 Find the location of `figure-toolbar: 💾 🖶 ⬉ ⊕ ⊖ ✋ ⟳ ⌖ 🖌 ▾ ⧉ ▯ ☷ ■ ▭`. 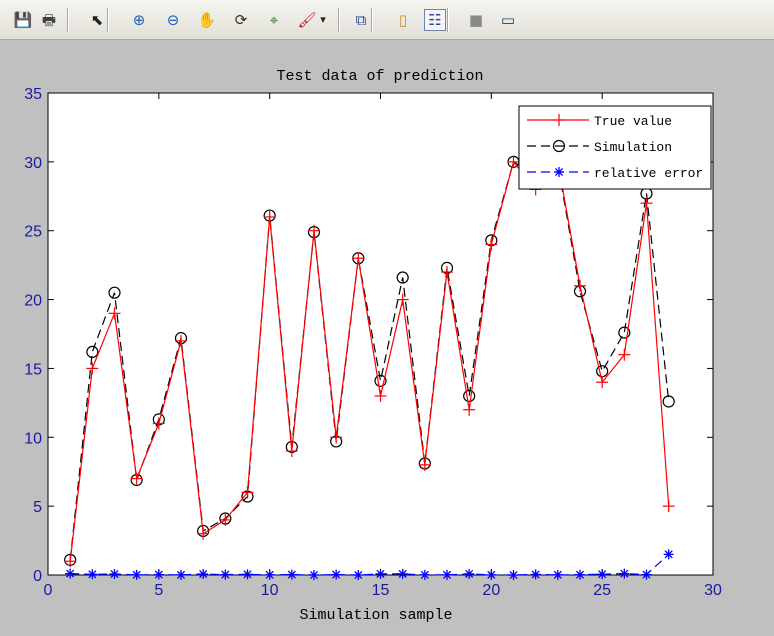

figure-toolbar: 💾 🖶 ⬉ ⊕ ⊖ ✋ ⟳ ⌖ 🖌 ▾ ⧉ ▯ ☷ ■ ▭ is located at coordinates (387, 20).